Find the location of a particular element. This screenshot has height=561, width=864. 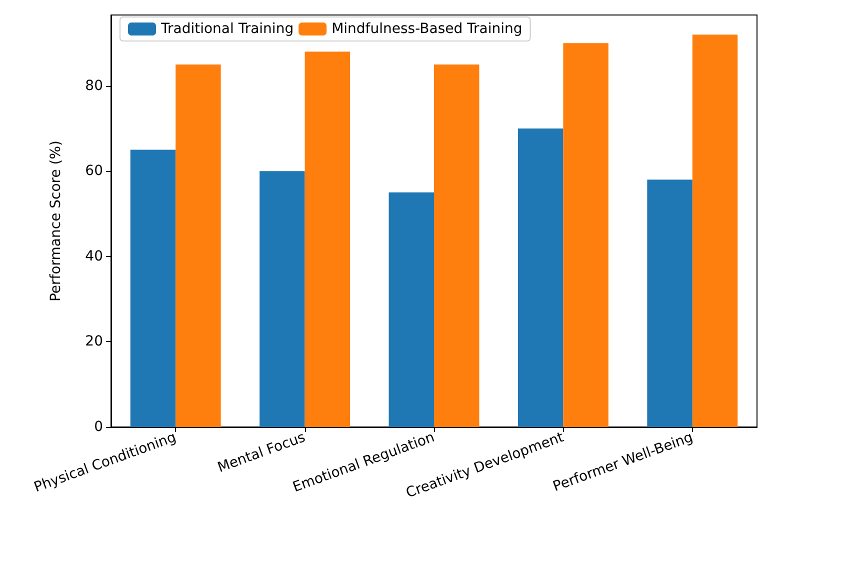

y-tick-label: 20 is located at coordinates (94, 342).